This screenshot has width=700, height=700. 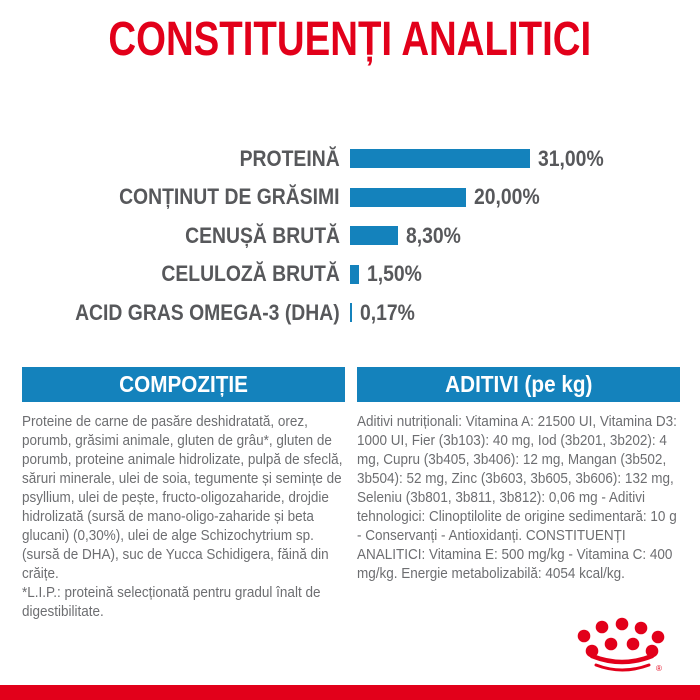 I want to click on composition-header: COMPOZIȚIE, so click(x=183, y=384).